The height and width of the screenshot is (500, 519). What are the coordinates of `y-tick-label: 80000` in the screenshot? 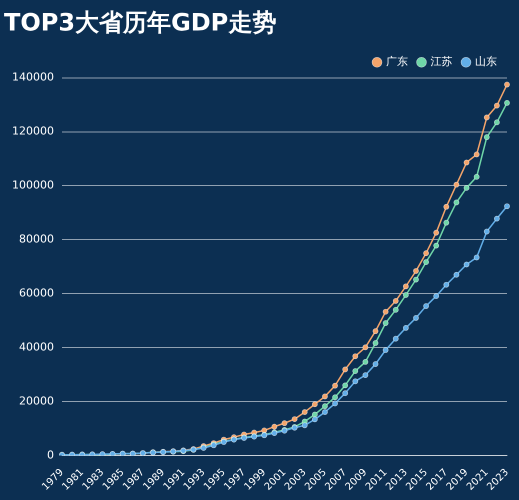 It's located at (36, 239).